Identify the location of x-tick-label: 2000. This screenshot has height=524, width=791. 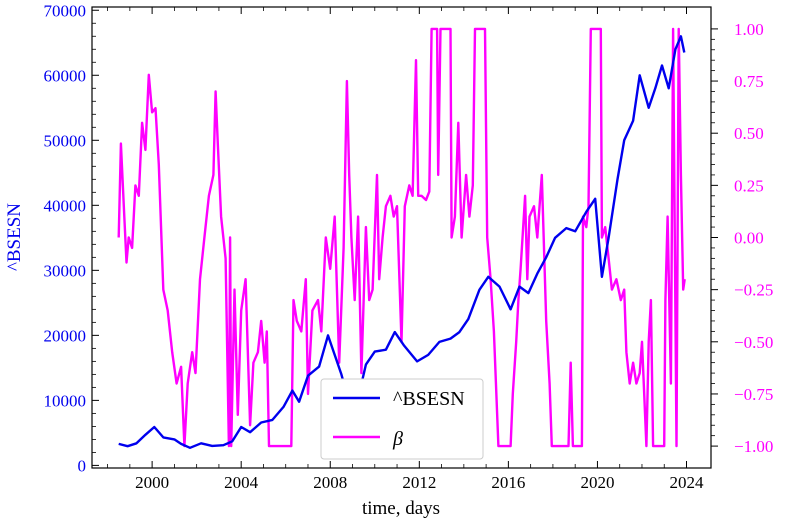
(152, 482).